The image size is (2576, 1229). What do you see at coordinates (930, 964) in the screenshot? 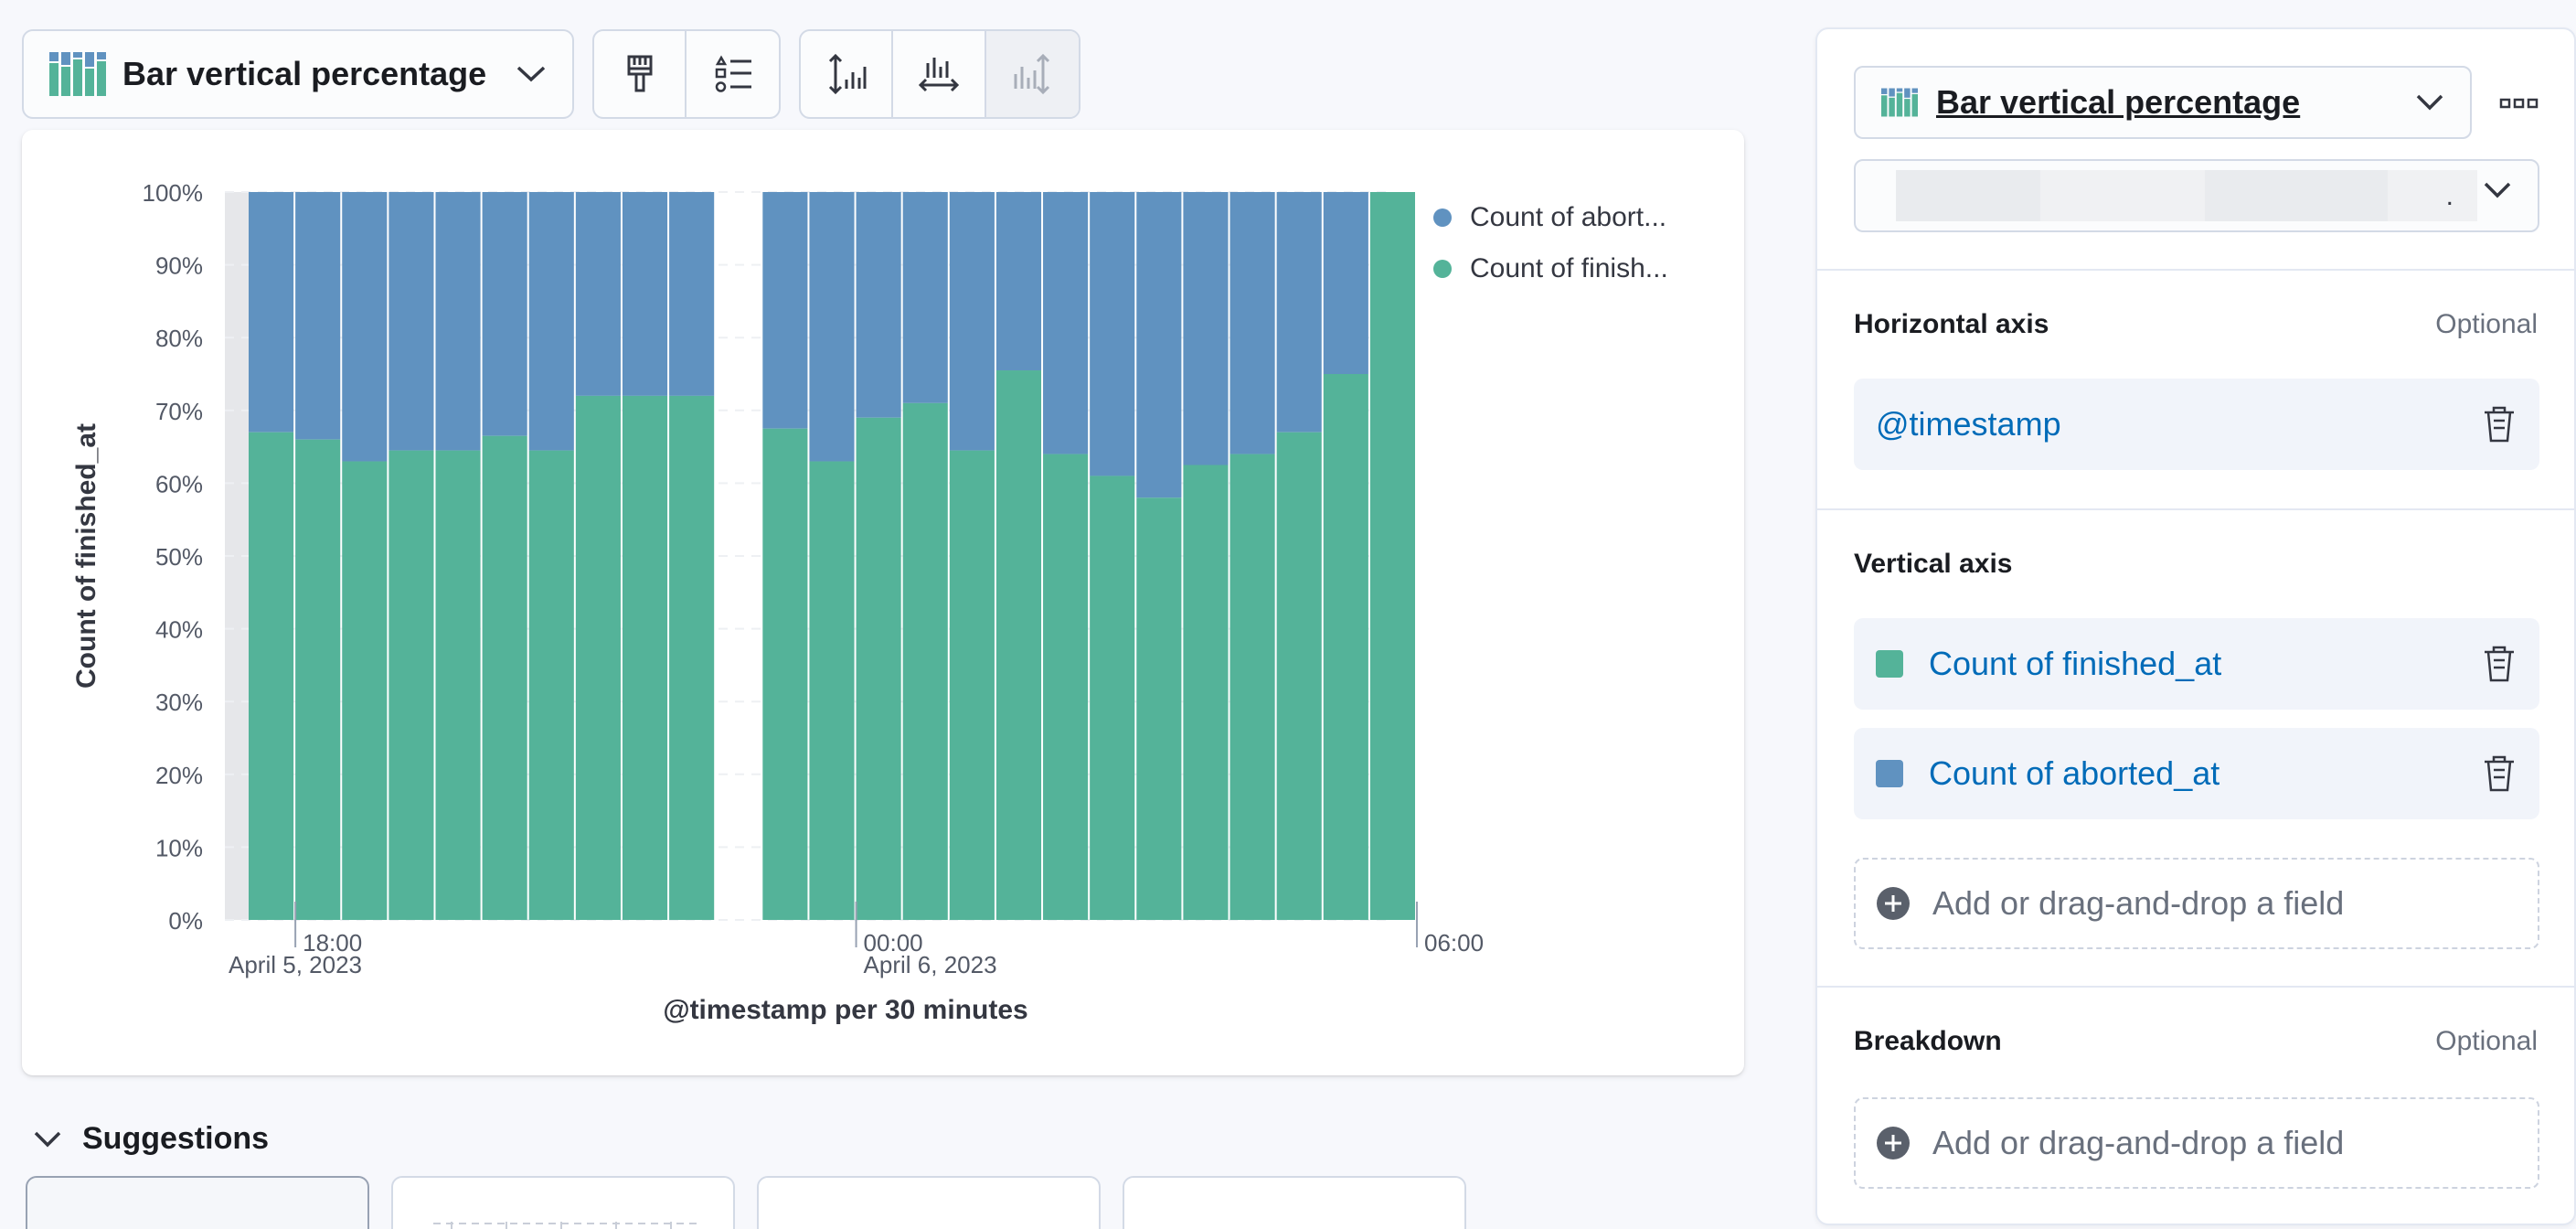
I see `x-tick-sublabel: April 6, 2023` at bounding box center [930, 964].